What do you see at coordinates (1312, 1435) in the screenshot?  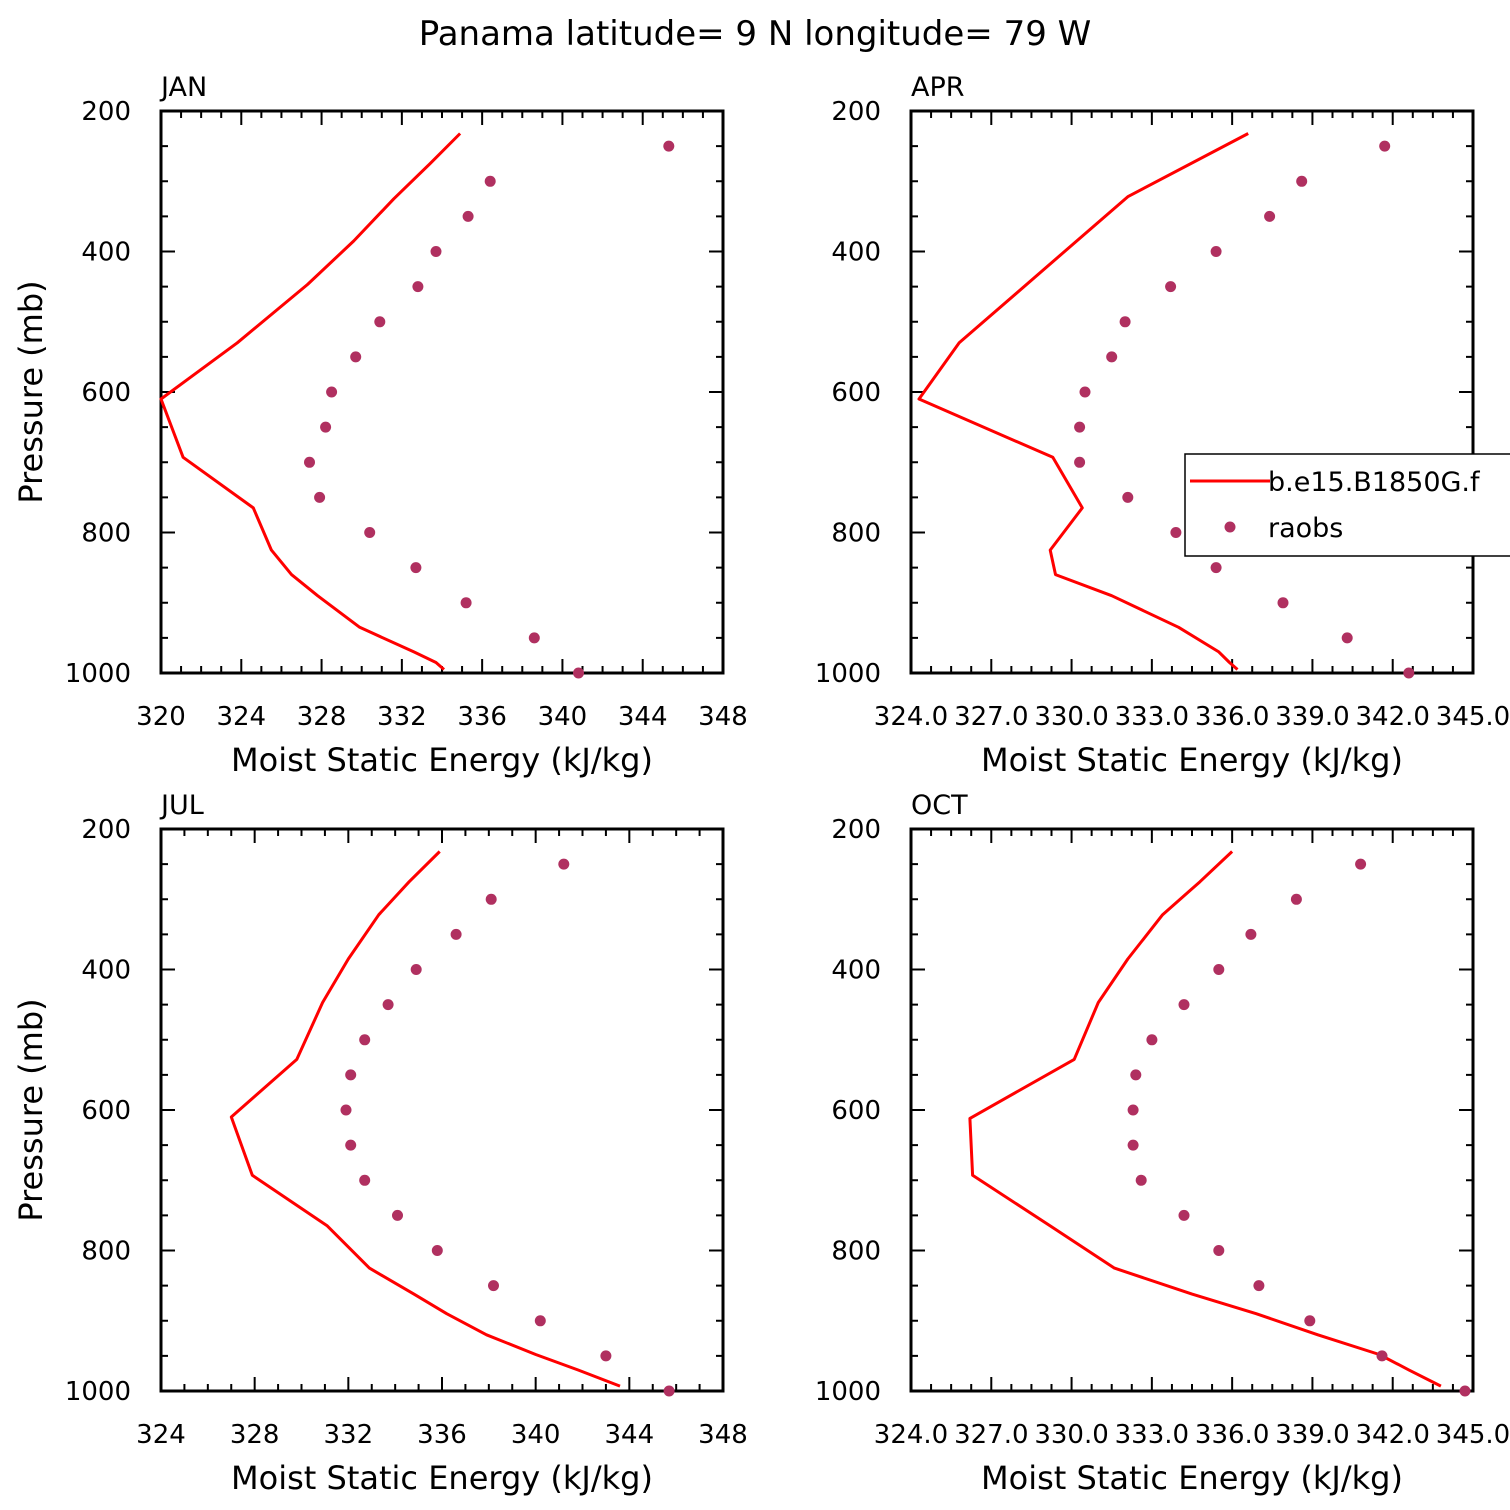 I see `x-tick-label: 339.0` at bounding box center [1312, 1435].